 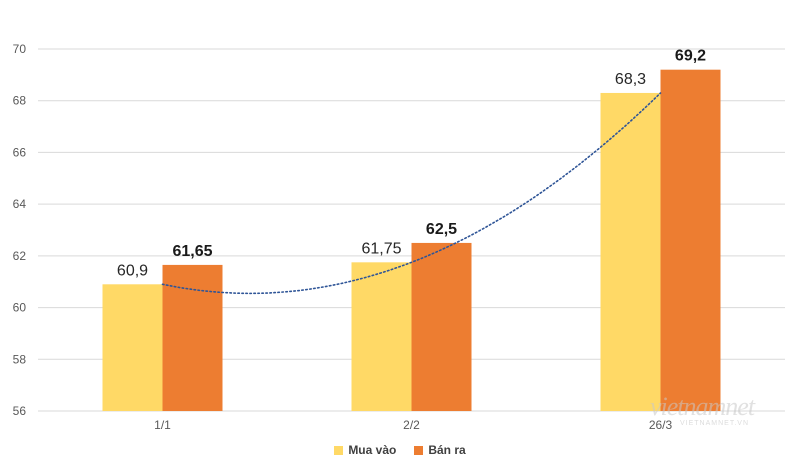 I want to click on data-label: 69,2, so click(x=690, y=56).